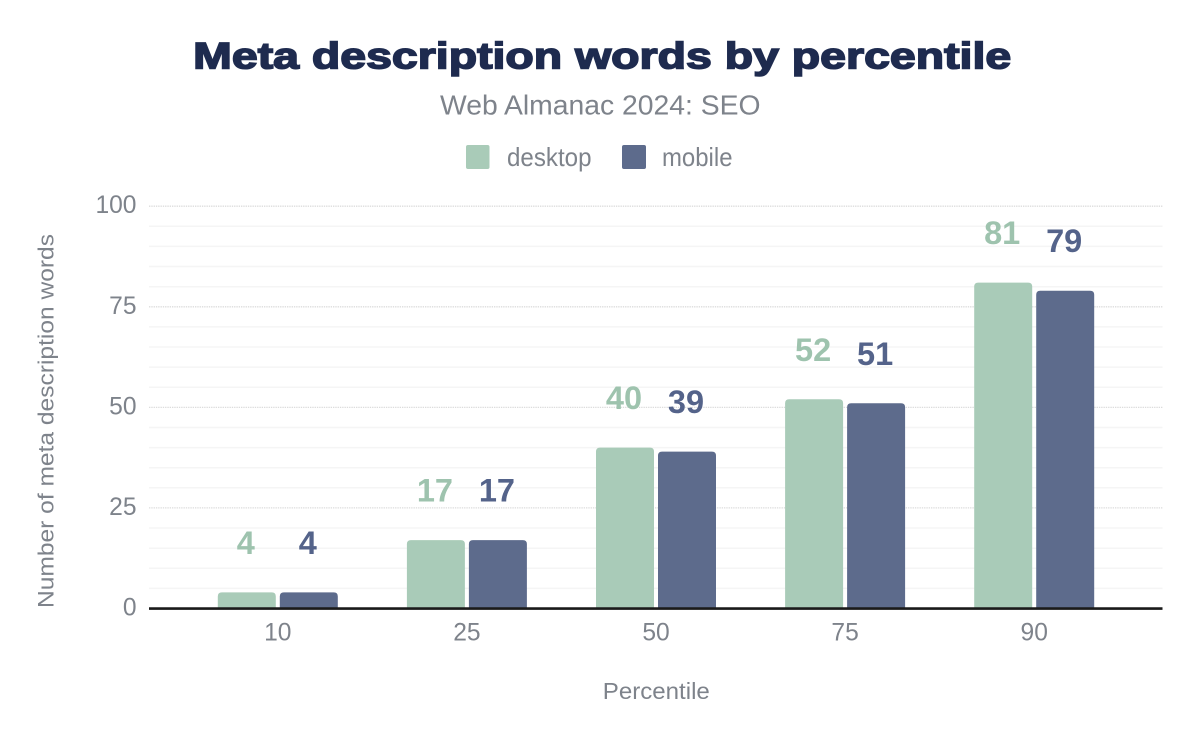 This screenshot has width=1200, height=747. I want to click on svg-text: 90, so click(1034, 633).